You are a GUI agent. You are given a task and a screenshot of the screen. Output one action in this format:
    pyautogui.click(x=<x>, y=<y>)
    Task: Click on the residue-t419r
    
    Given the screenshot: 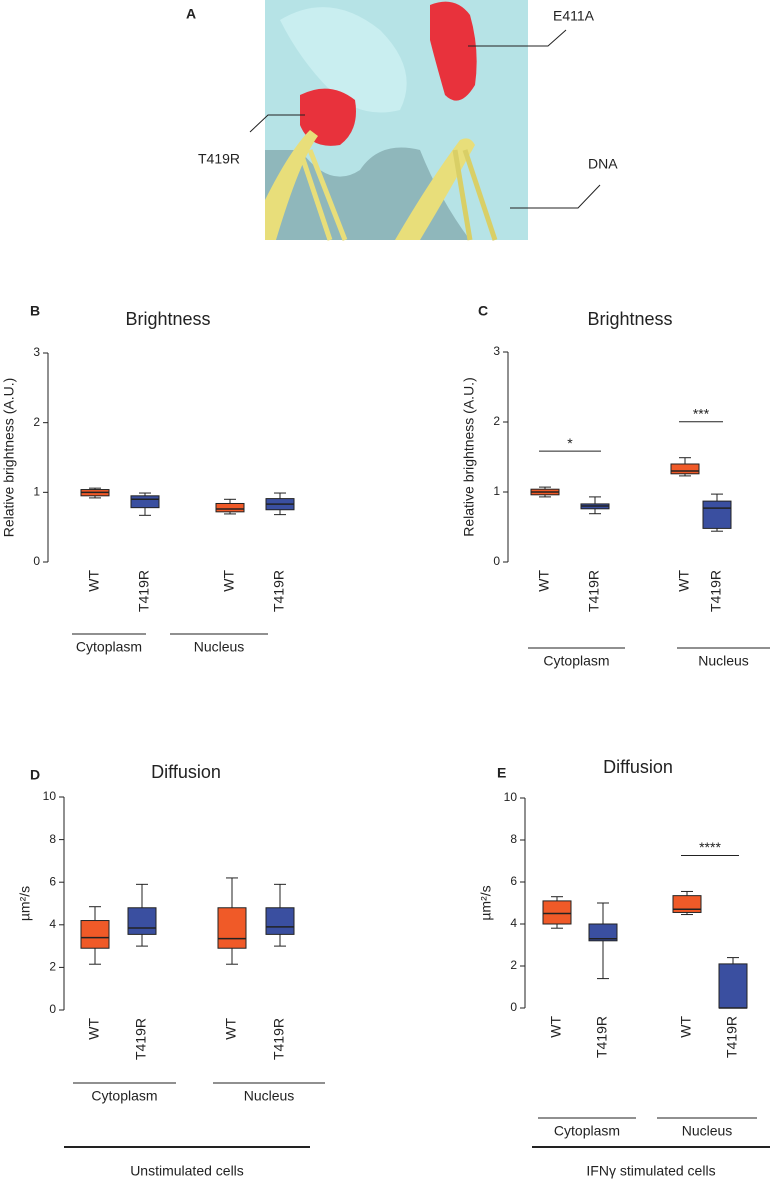 What is the action you would take?
    pyautogui.click(x=328, y=117)
    